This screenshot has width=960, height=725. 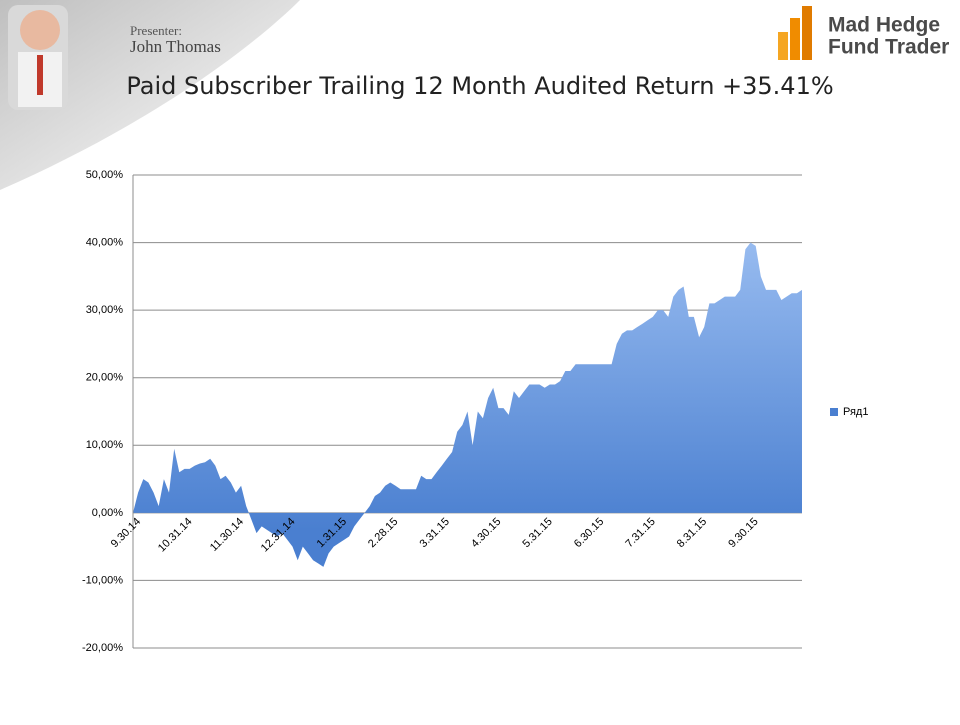 What do you see at coordinates (102, 580) in the screenshot?
I see `y-tick-label: -10,00%` at bounding box center [102, 580].